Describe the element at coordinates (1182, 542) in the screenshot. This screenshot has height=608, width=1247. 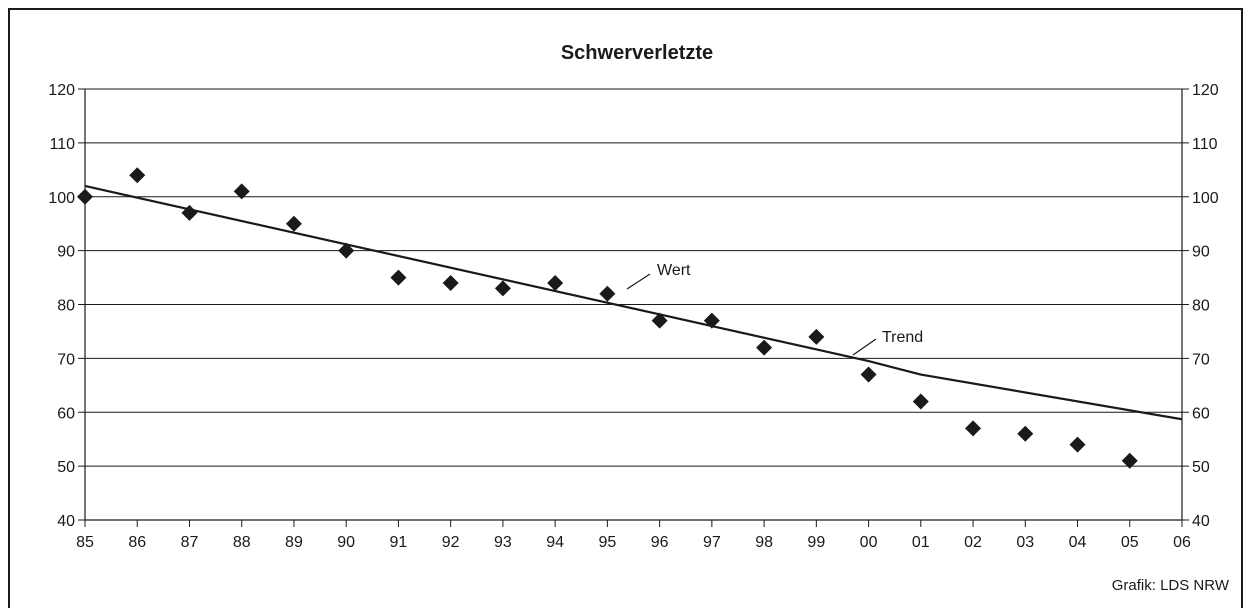
I see `x-tick-label: 06` at that location.